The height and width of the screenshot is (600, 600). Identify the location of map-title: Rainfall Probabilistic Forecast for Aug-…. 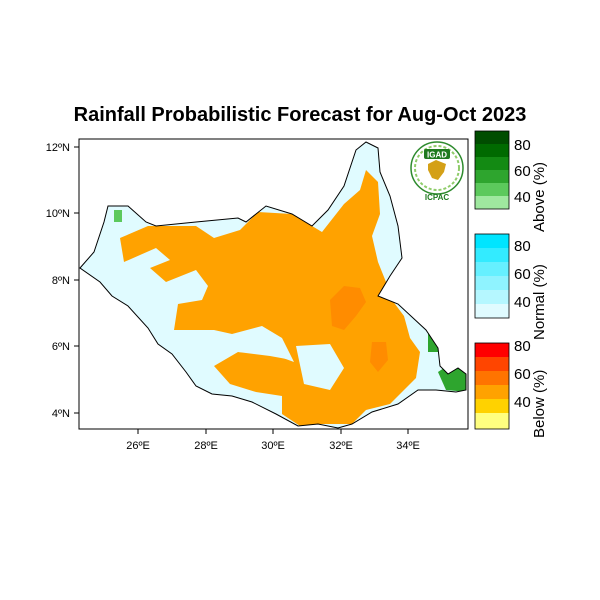
(300, 115).